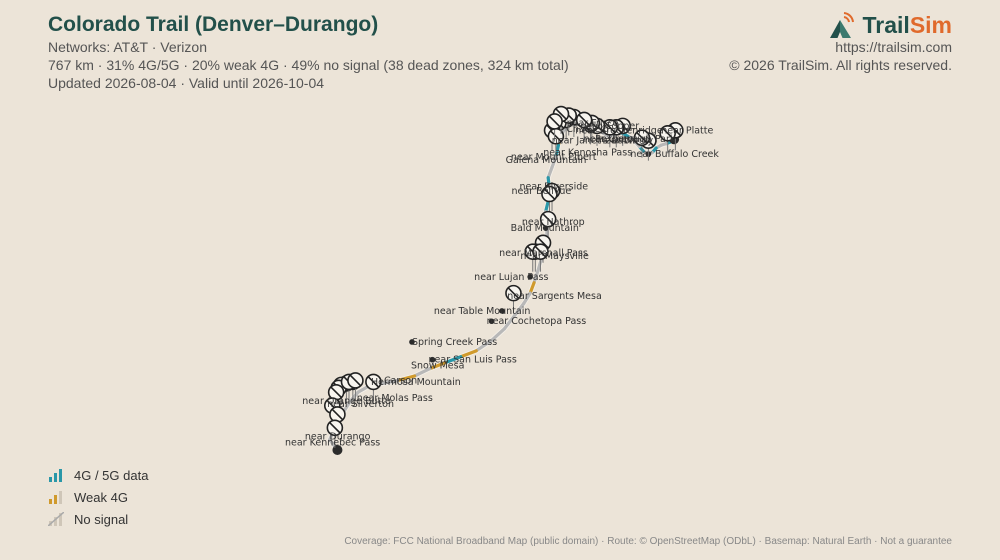 This screenshot has height=560, width=1000. I want to click on place-label: near Copper, so click(609, 126).